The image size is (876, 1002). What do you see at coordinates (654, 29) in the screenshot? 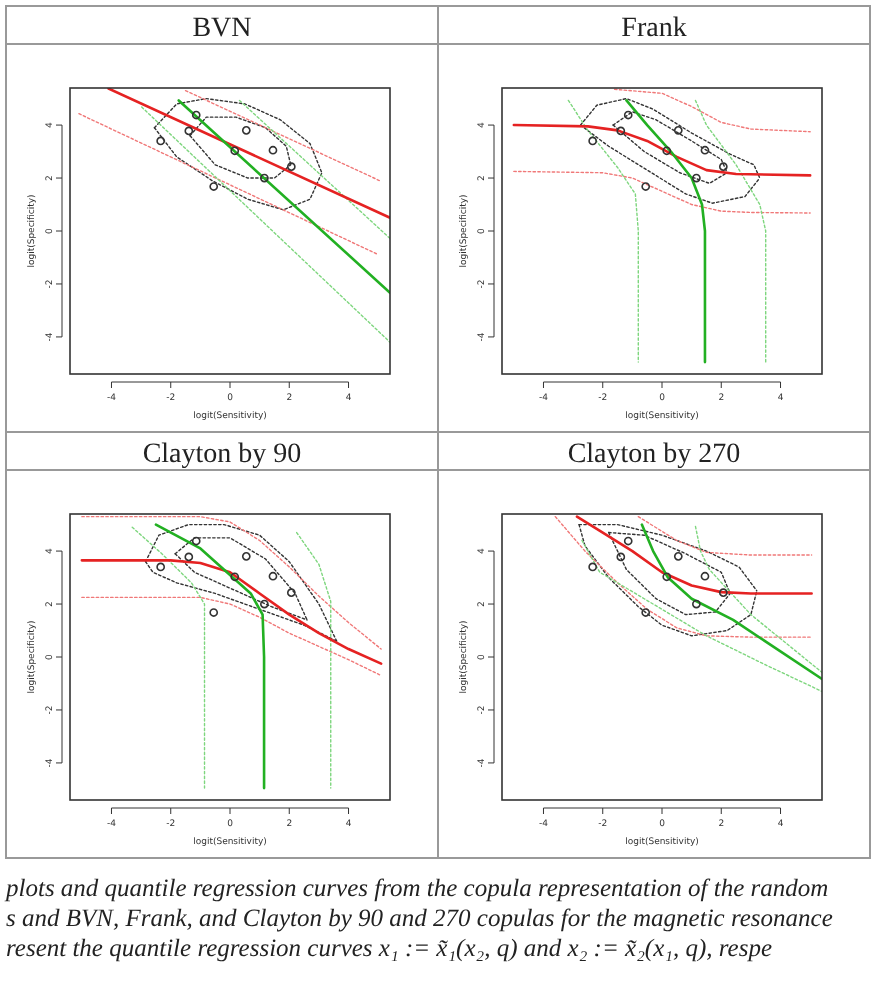
I see `chart-title: Frank` at bounding box center [654, 29].